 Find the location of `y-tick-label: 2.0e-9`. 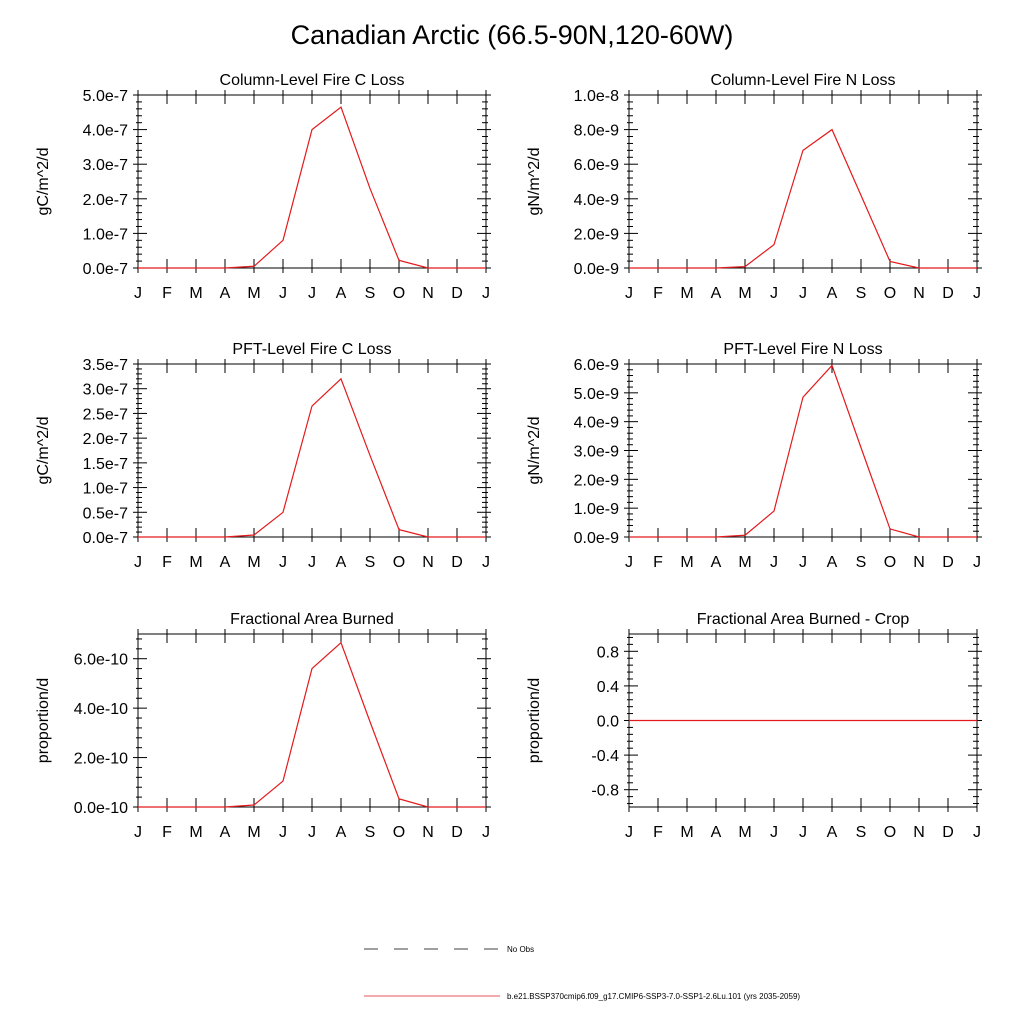

y-tick-label: 2.0e-9 is located at coordinates (596, 234).